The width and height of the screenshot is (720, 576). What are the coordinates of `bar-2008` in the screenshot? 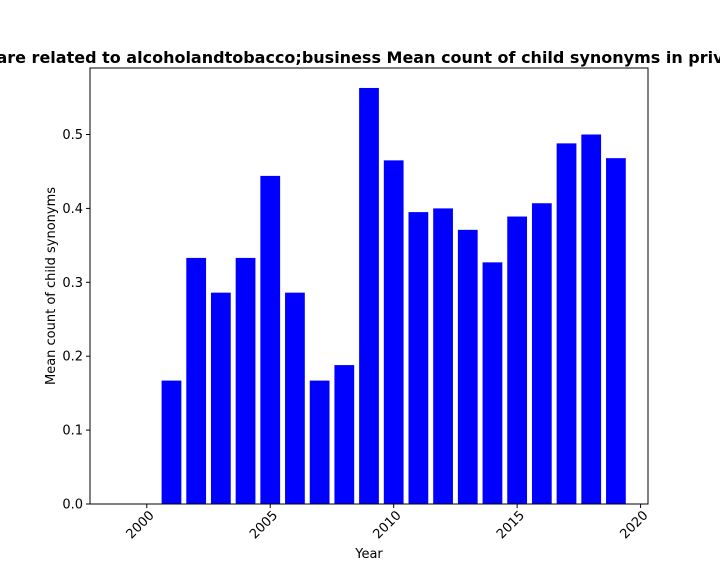 It's located at (344, 434).